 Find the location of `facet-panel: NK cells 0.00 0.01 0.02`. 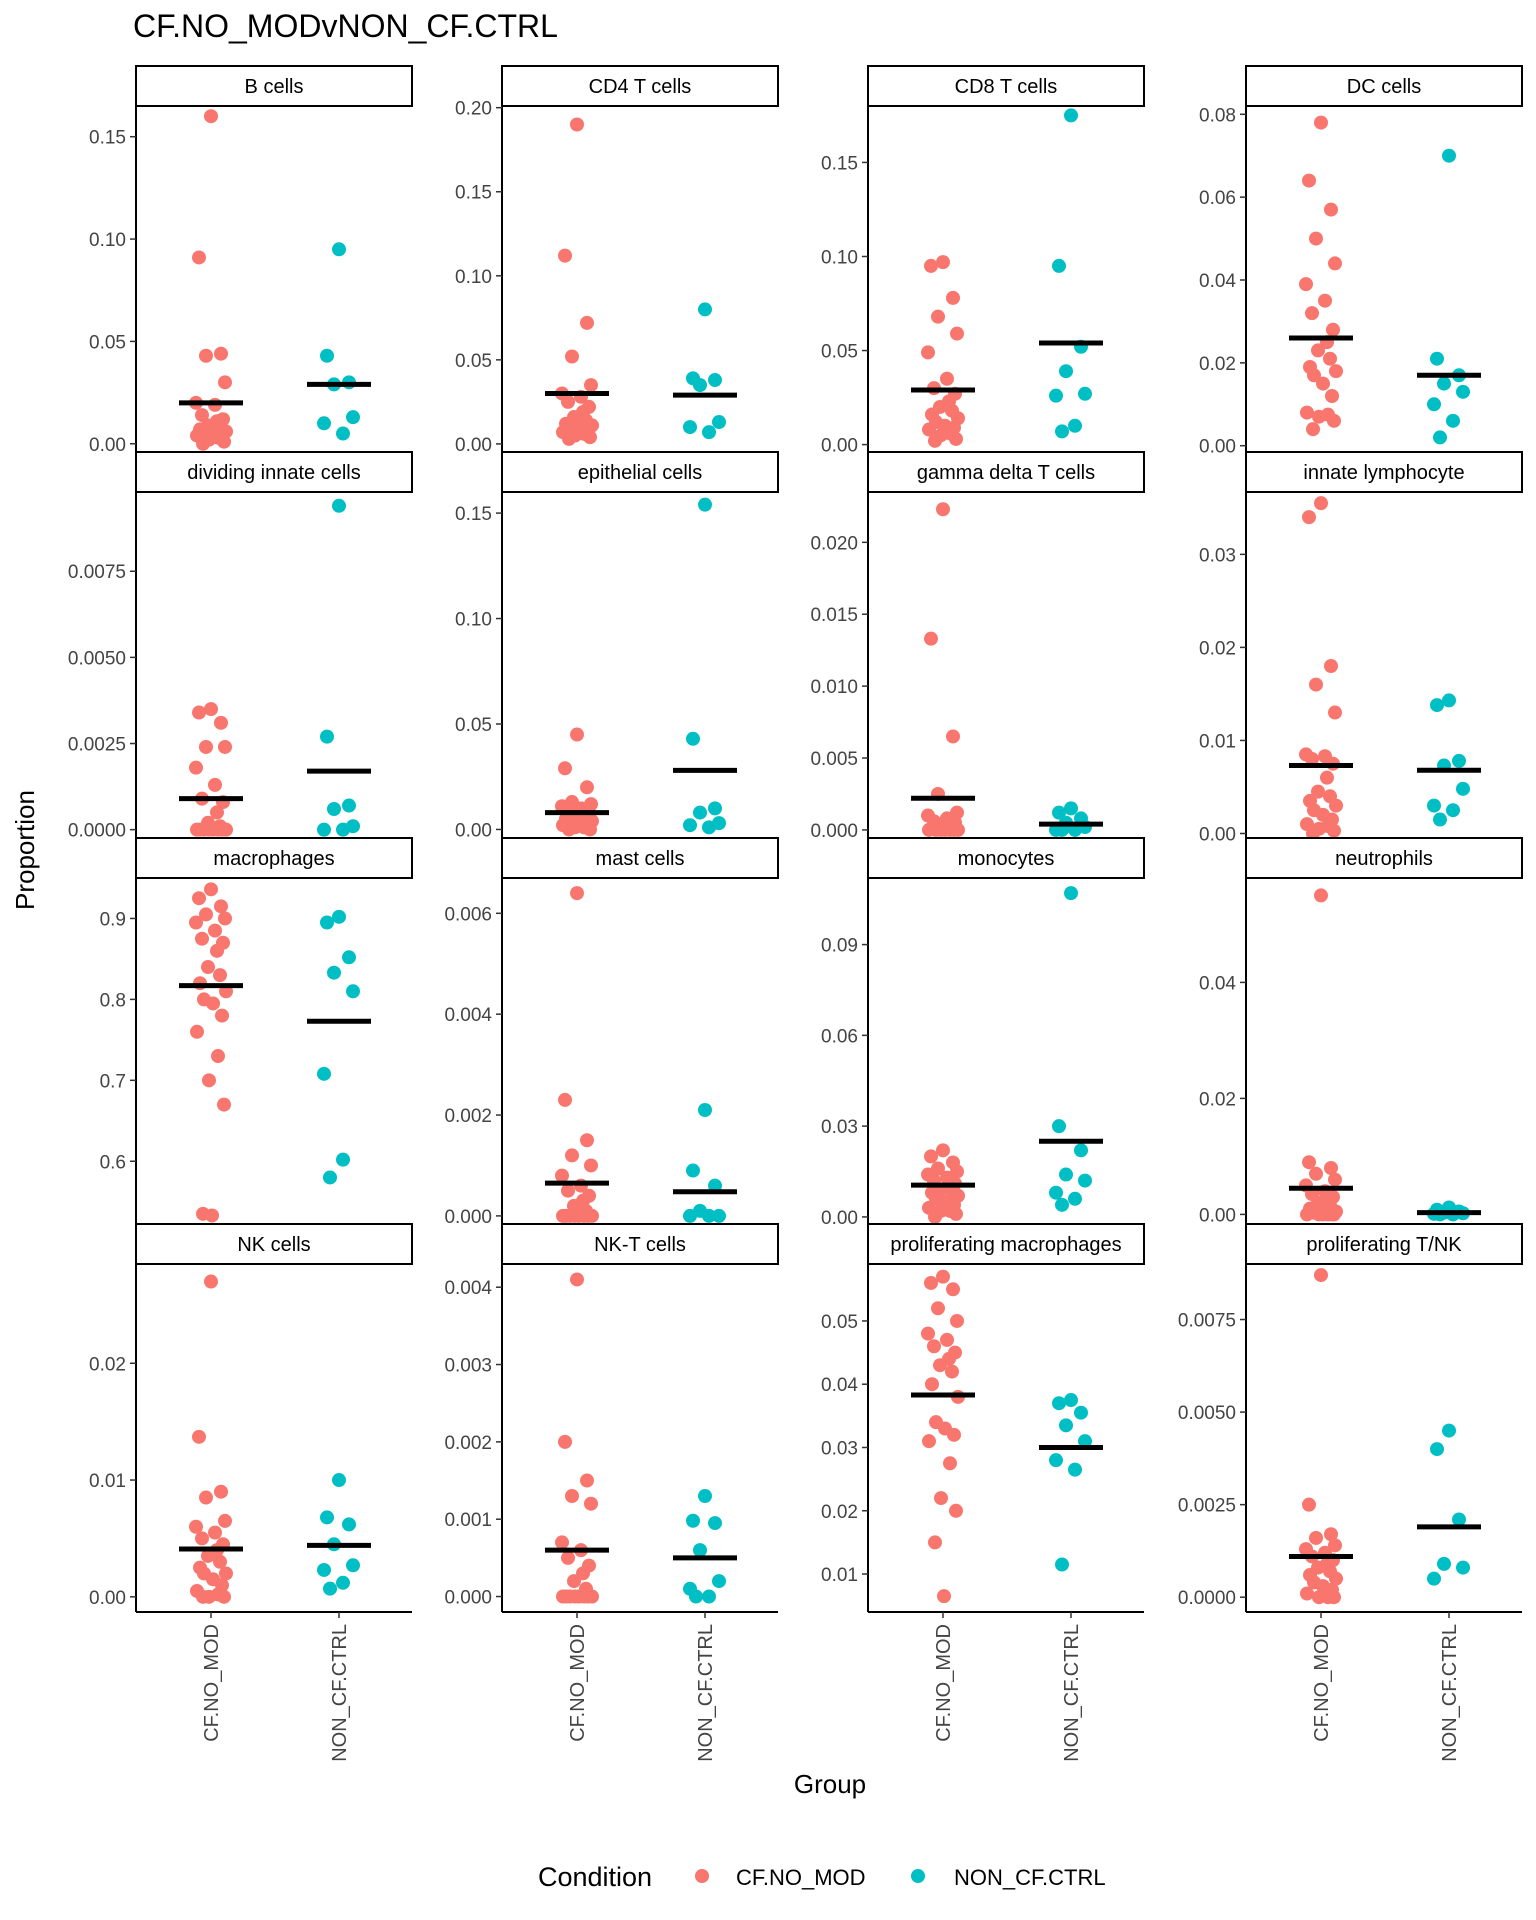

facet-panel: NK cells 0.00 0.01 0.02 is located at coordinates (251, 1420).